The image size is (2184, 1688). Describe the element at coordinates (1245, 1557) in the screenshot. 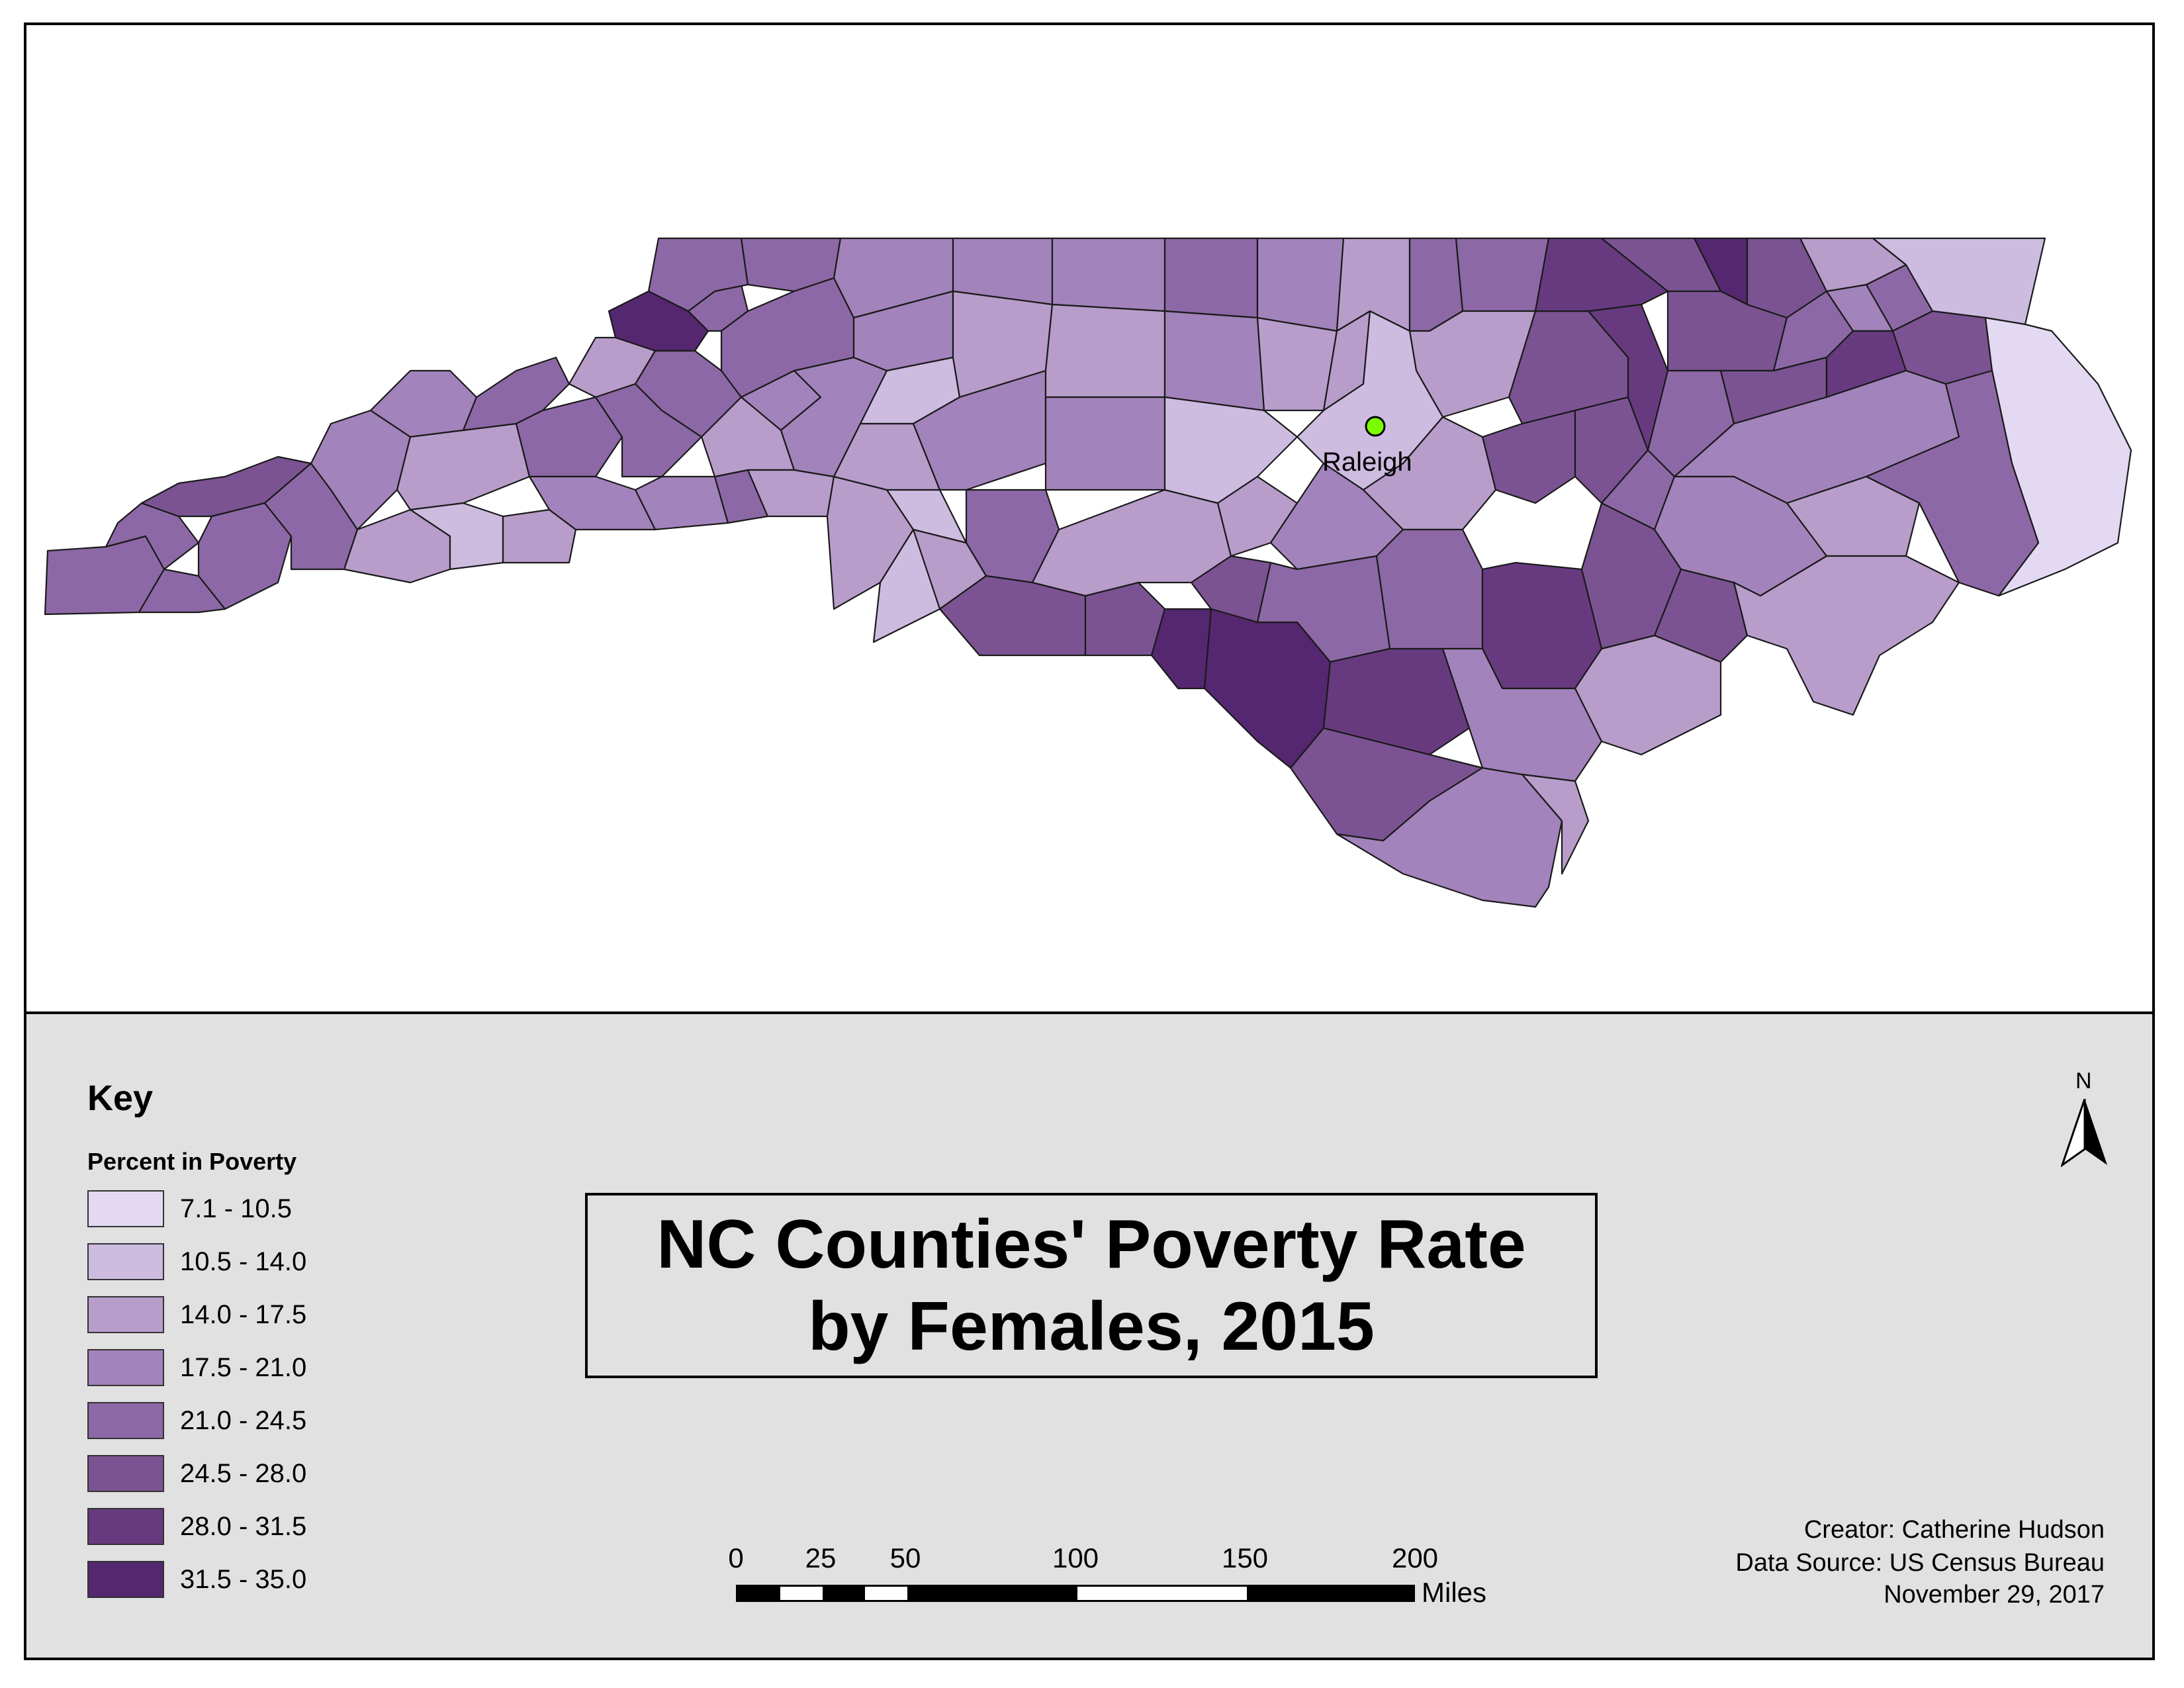

I see `scale-tick-label: 150` at that location.